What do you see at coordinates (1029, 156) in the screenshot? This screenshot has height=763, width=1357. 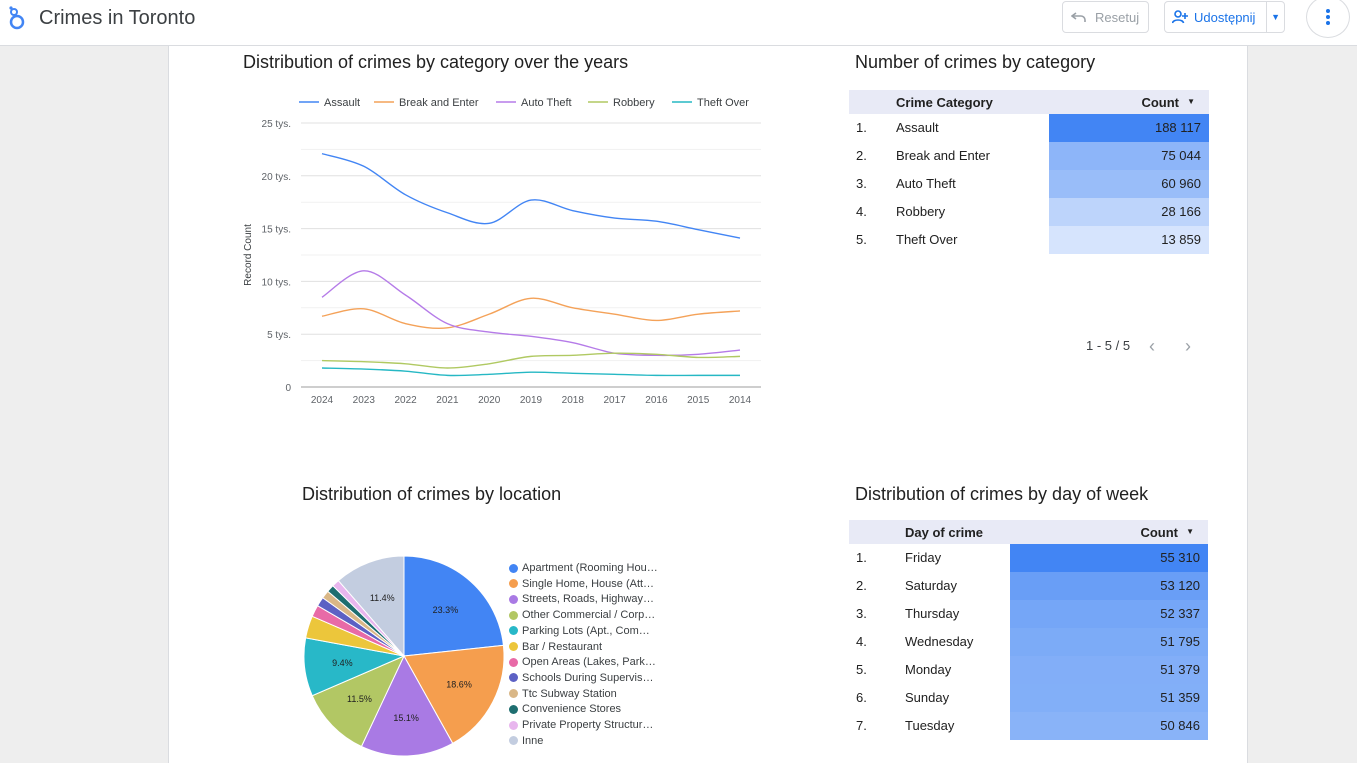 I see `table-row: 2. Break and Enter 75 044` at bounding box center [1029, 156].